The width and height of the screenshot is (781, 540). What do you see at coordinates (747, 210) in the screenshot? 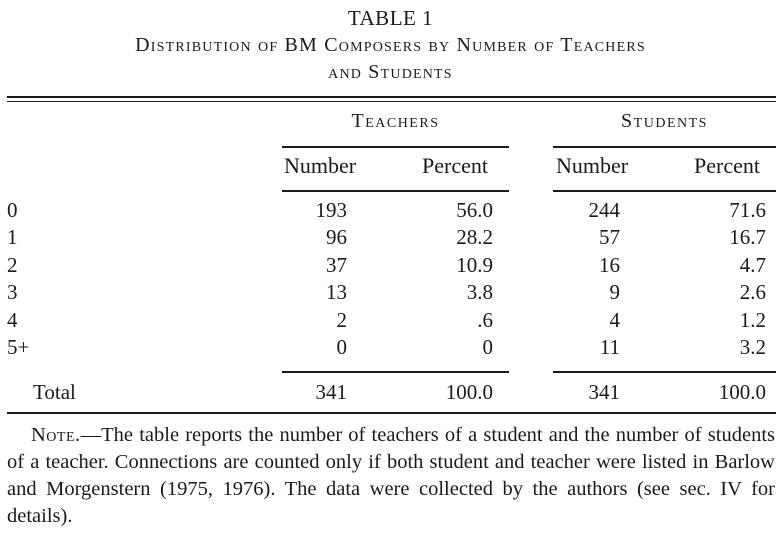
I see `row-0-students-percent: 71.6` at bounding box center [747, 210].